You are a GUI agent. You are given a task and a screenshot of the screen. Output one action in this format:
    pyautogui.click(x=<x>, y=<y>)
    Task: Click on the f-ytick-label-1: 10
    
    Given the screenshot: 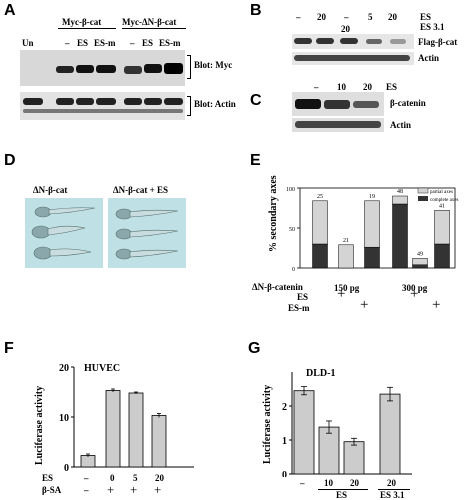 What is the action you would take?
    pyautogui.click(x=64, y=418)
    